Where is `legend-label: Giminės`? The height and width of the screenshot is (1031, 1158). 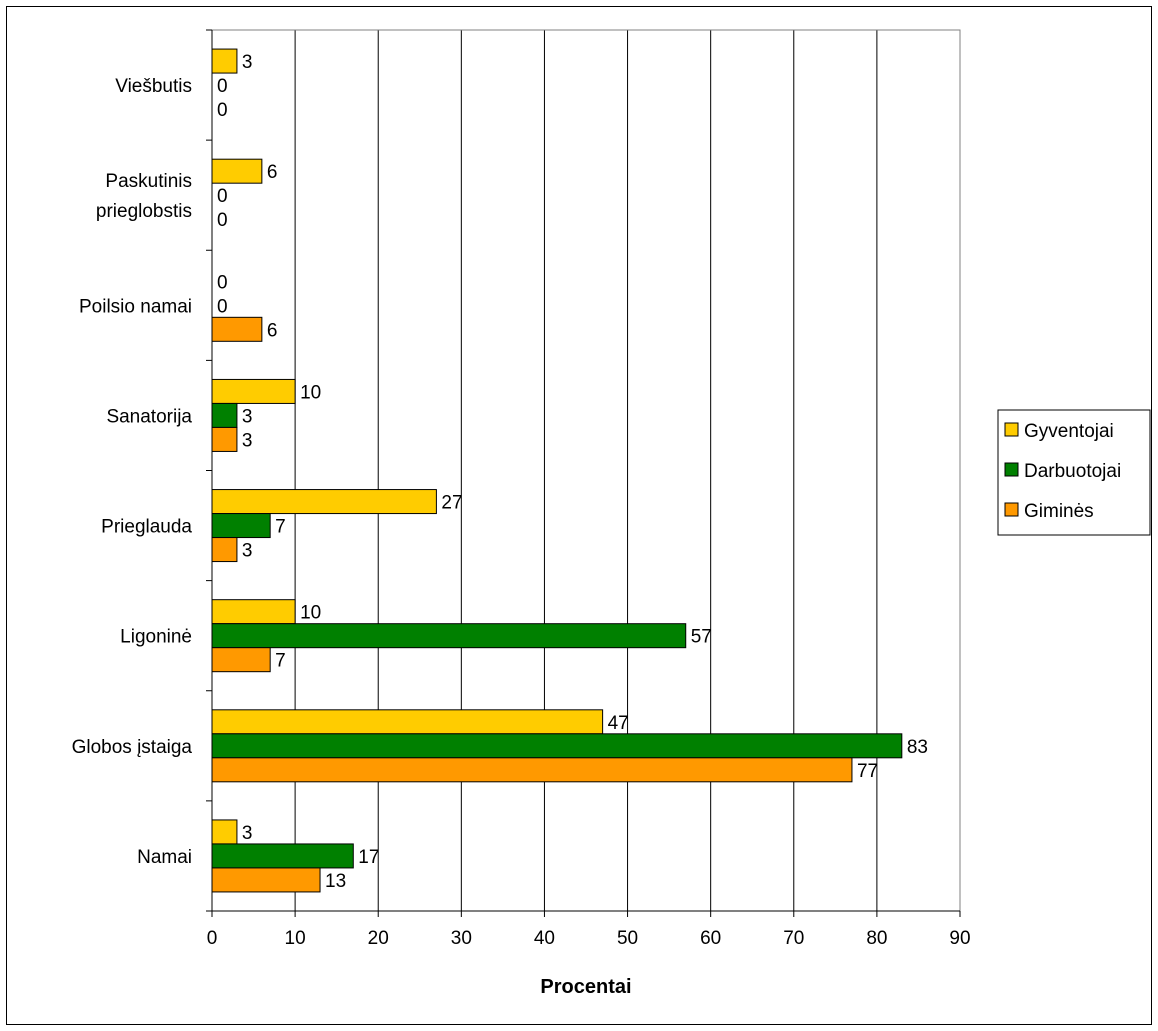
legend-label: Giminės is located at coordinates (1059, 511).